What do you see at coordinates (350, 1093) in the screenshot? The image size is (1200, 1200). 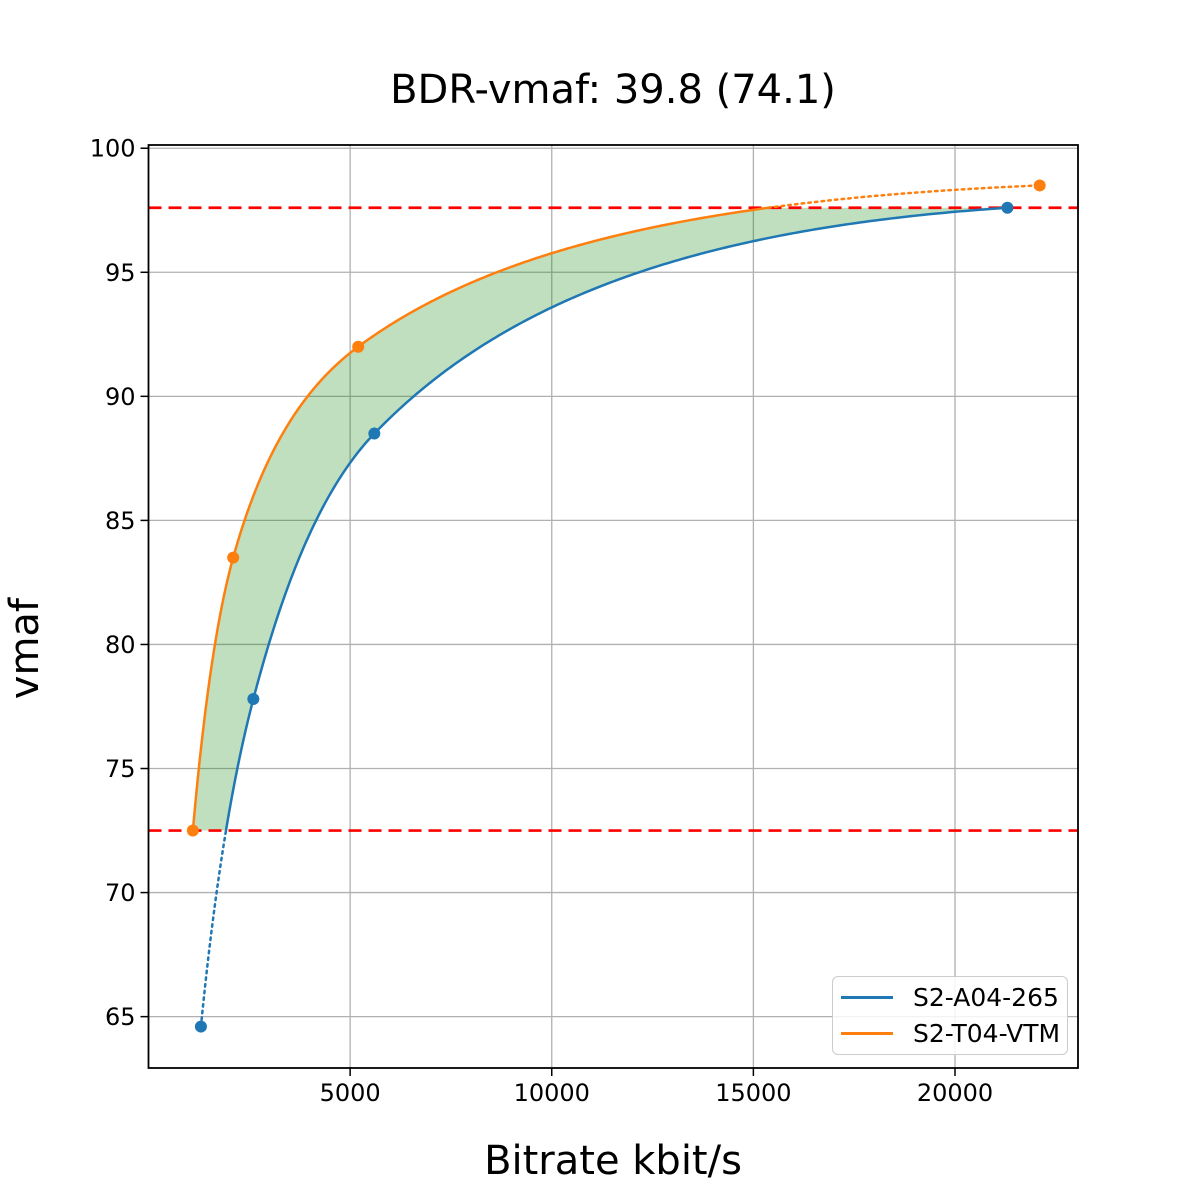 I see `svg-text: 5000` at bounding box center [350, 1093].